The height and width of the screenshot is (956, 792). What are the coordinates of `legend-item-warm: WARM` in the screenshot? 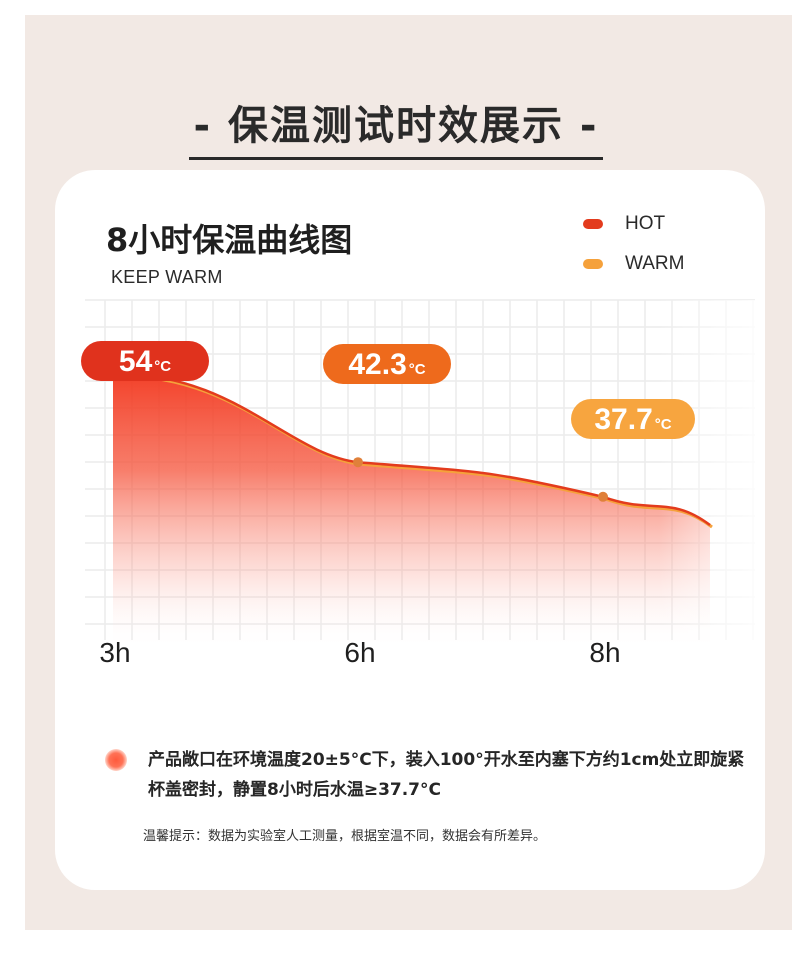 It's located at (634, 263).